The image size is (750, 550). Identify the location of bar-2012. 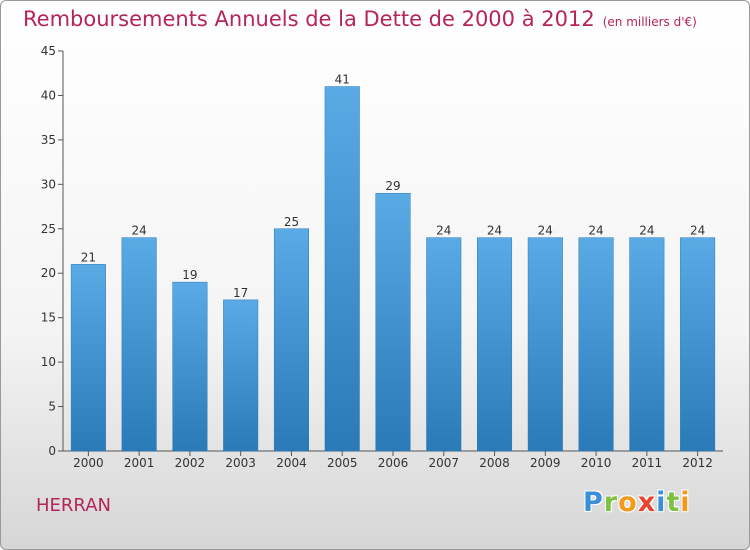
(698, 344).